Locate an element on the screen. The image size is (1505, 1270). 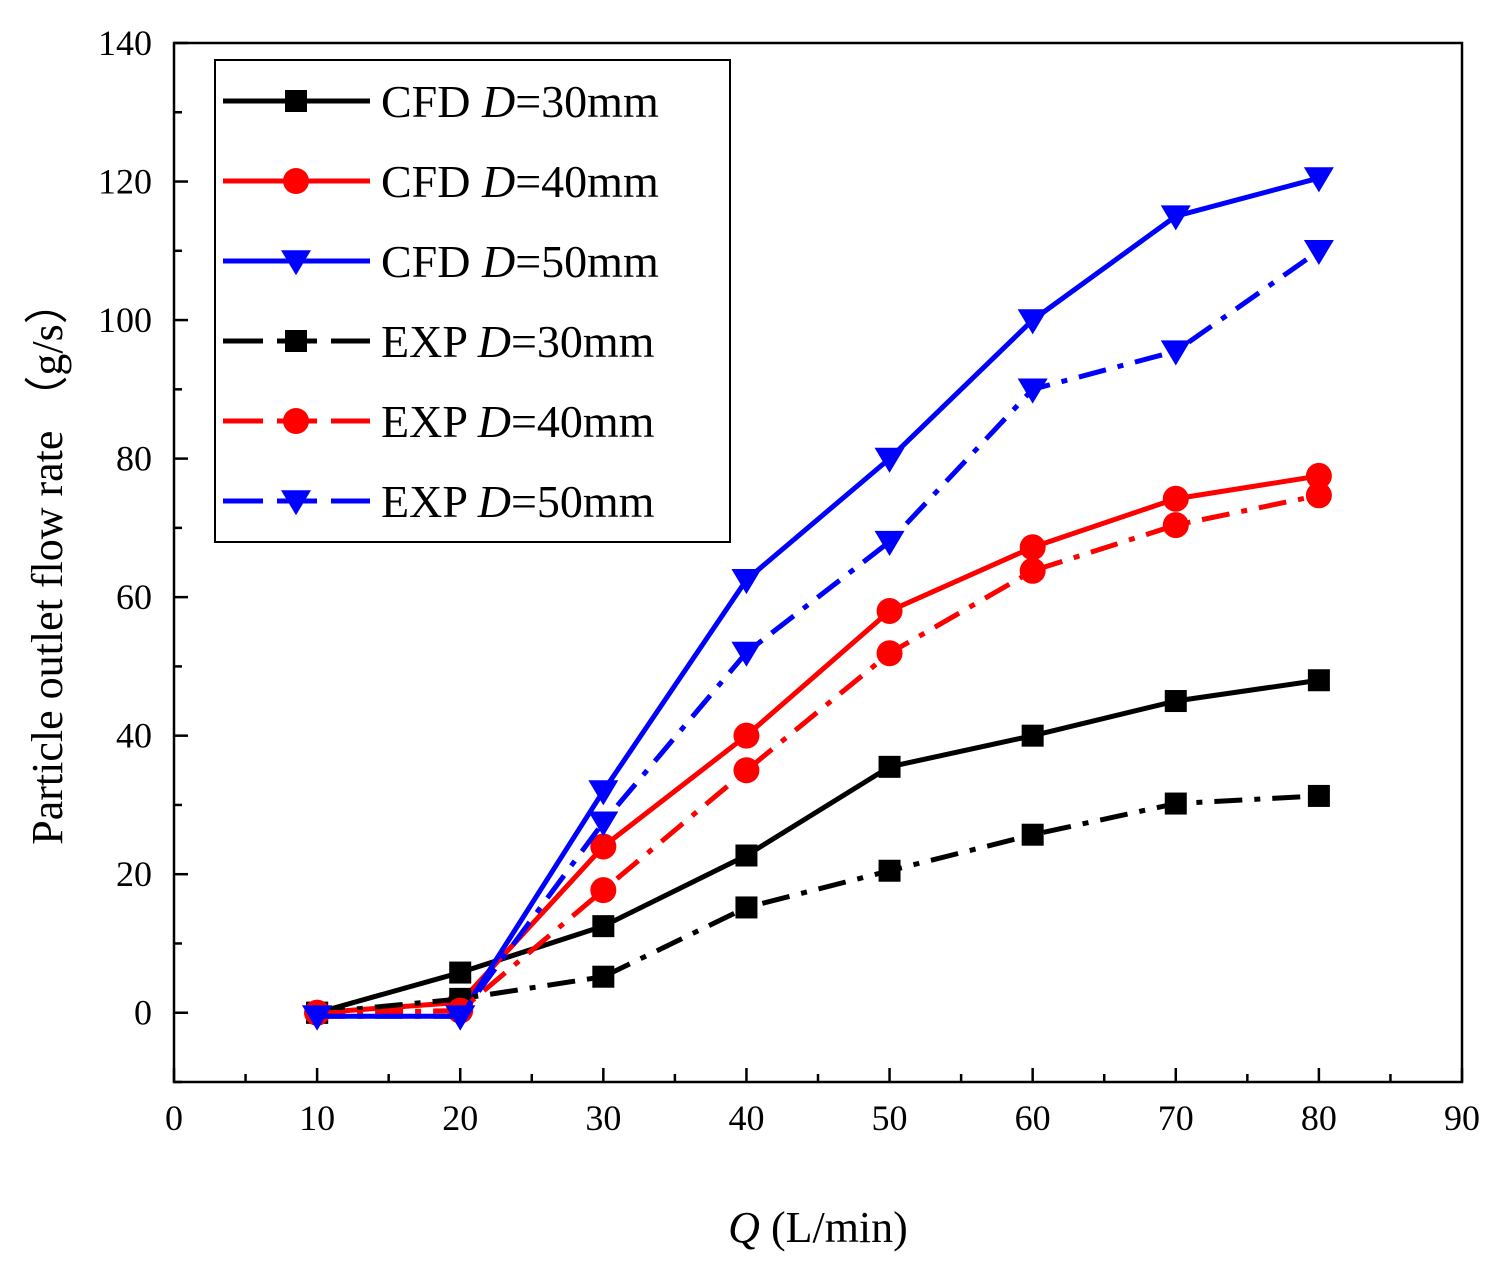
legend-frame is located at coordinates (472, 301).